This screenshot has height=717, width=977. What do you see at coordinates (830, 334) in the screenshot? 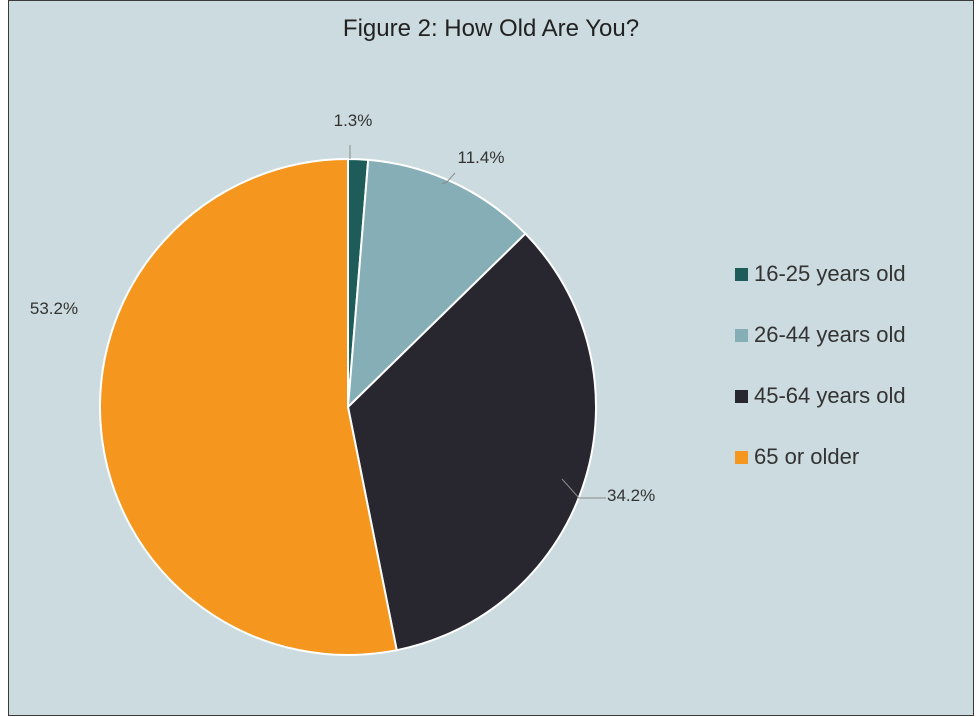
I see `legend-label: 26-44 years old` at bounding box center [830, 334].